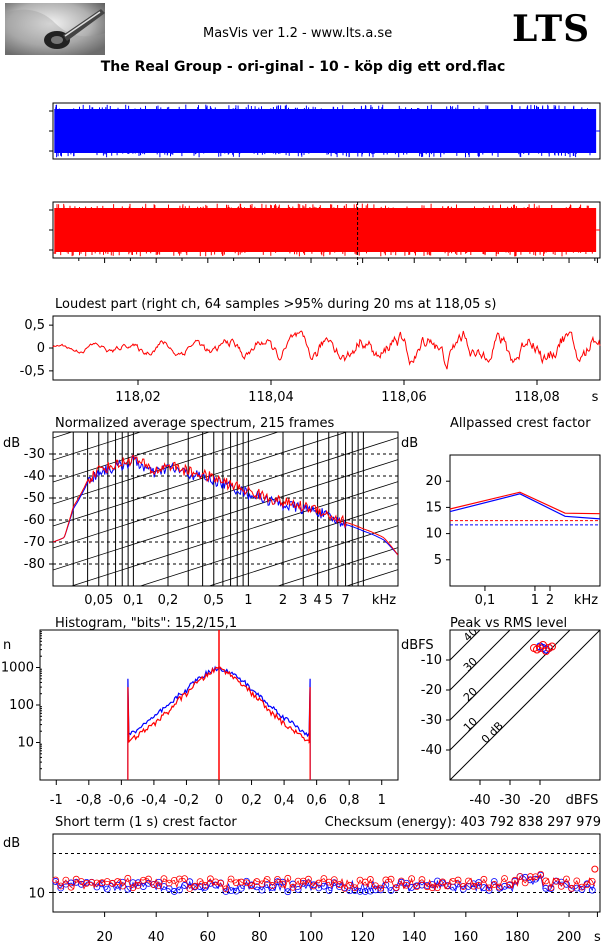  I want to click on peak-rms-diagonal-label: 10, so click(470, 724).